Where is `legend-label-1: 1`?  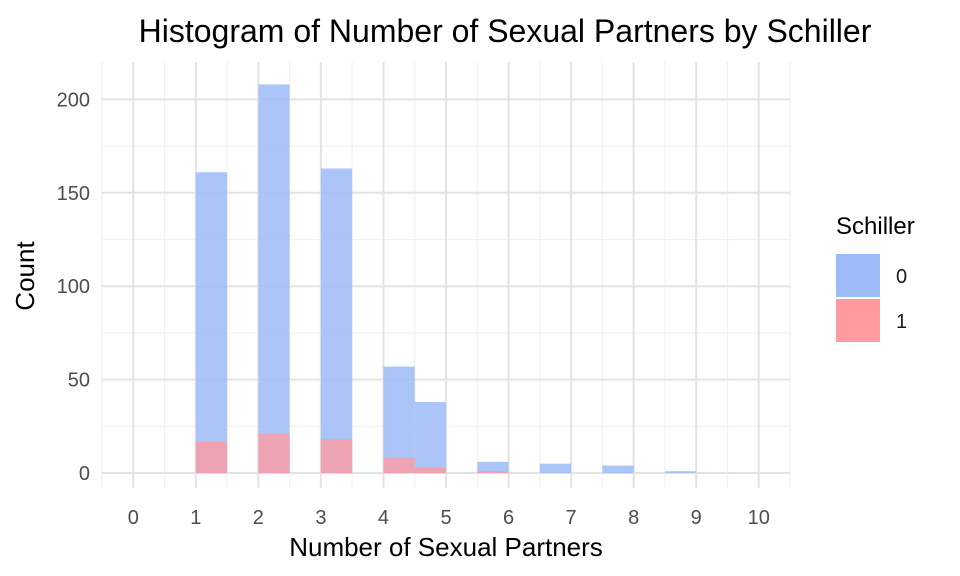
legend-label-1: 1 is located at coordinates (901, 322).